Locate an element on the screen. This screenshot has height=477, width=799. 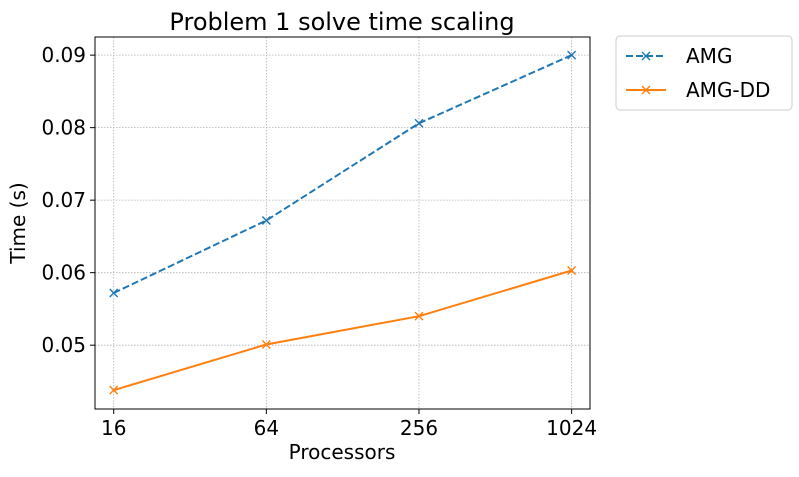
y-tick-label: 0.07 is located at coordinates (63, 200).